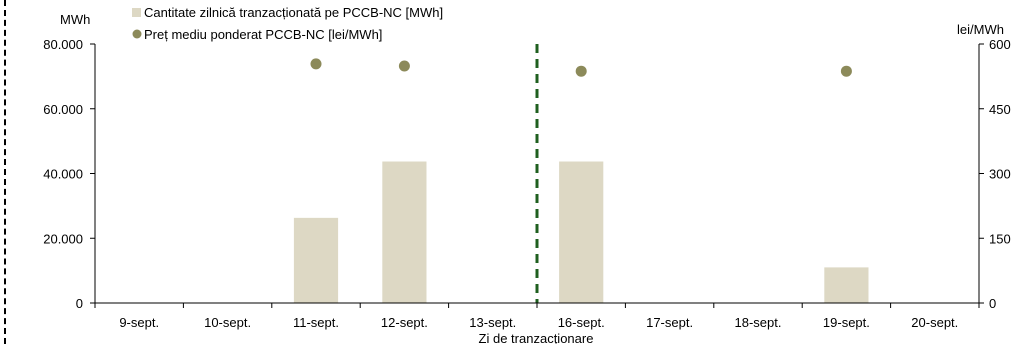 The width and height of the screenshot is (1021, 344). What do you see at coordinates (980, 29) in the screenshot?
I see `y-right-axis-title: lei/MWh` at bounding box center [980, 29].